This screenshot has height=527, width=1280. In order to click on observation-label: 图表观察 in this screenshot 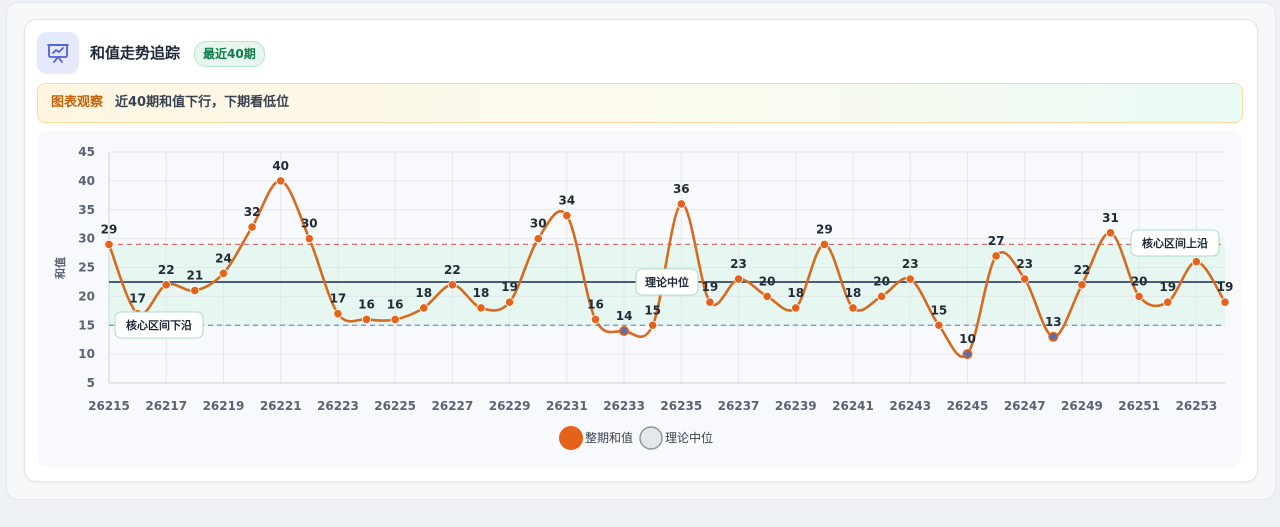, I will do `click(77, 102)`.